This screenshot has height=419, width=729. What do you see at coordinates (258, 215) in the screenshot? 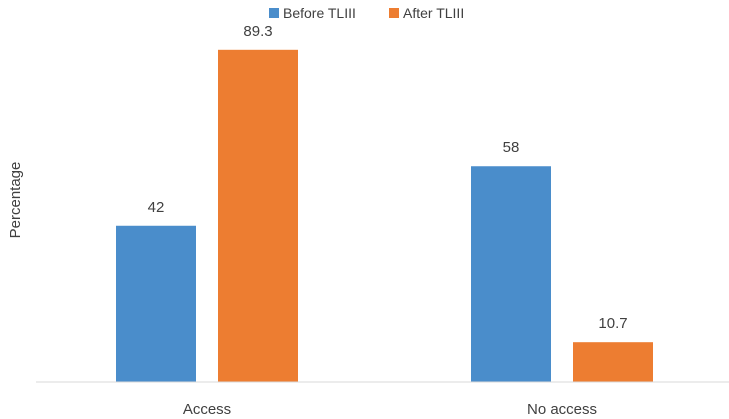
I see `bar-access-after-tliii` at bounding box center [258, 215].